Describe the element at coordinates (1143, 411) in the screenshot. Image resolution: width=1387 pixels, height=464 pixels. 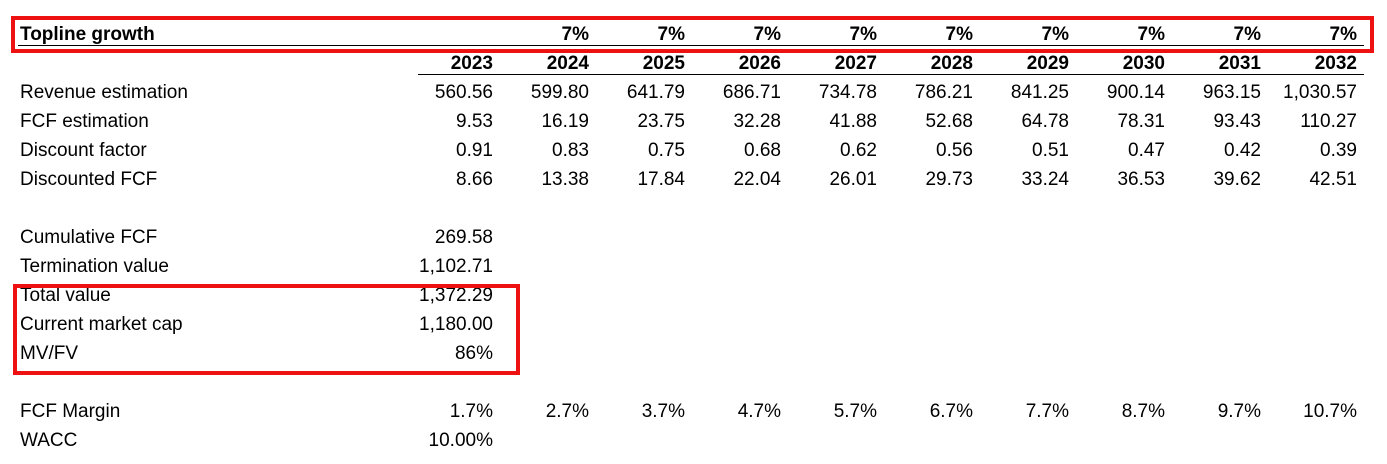
I see `table-cell: 8.7%` at that location.